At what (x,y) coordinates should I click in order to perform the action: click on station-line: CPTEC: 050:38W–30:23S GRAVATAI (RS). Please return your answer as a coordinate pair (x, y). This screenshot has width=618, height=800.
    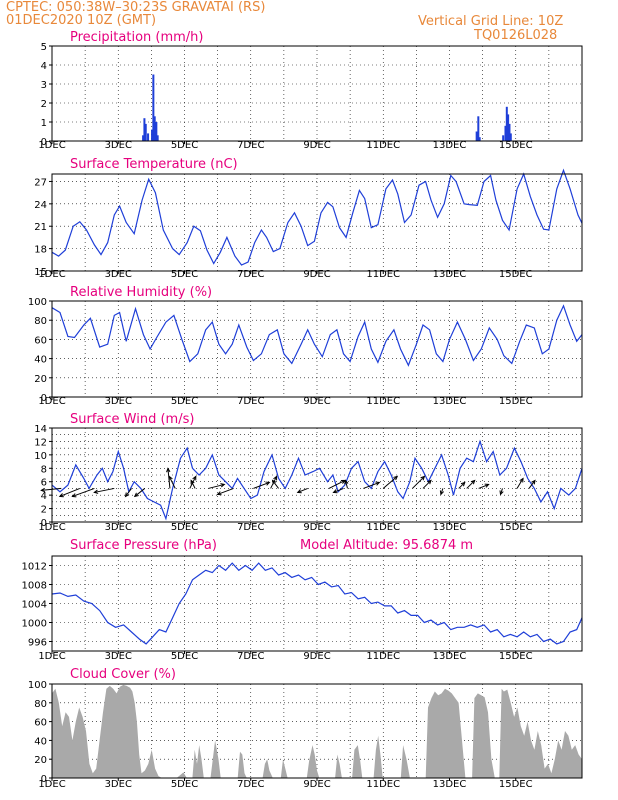
    Looking at the image, I should click on (136, 7).